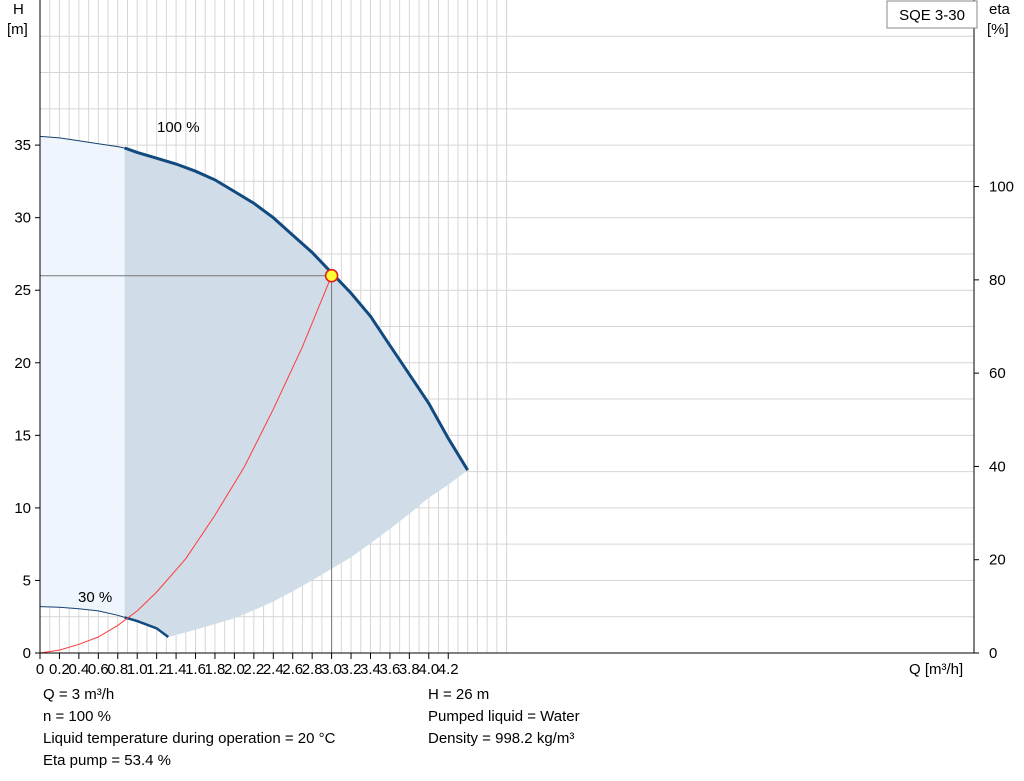 This screenshot has height=781, width=1024. What do you see at coordinates (215, 669) in the screenshot?
I see `x-tick-label: 1.8` at bounding box center [215, 669].